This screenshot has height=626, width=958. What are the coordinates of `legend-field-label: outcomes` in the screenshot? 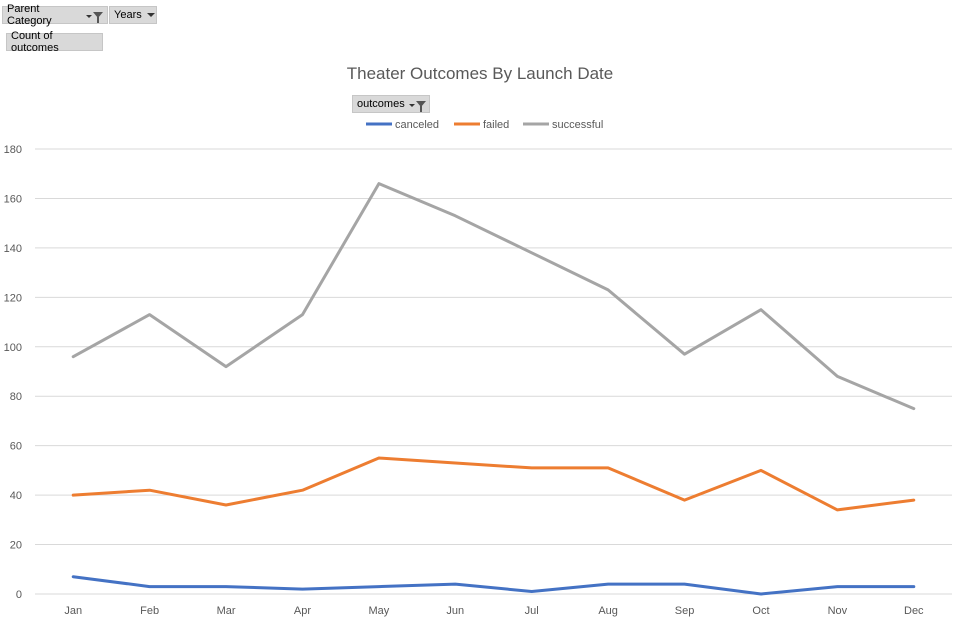 It's located at (381, 104).